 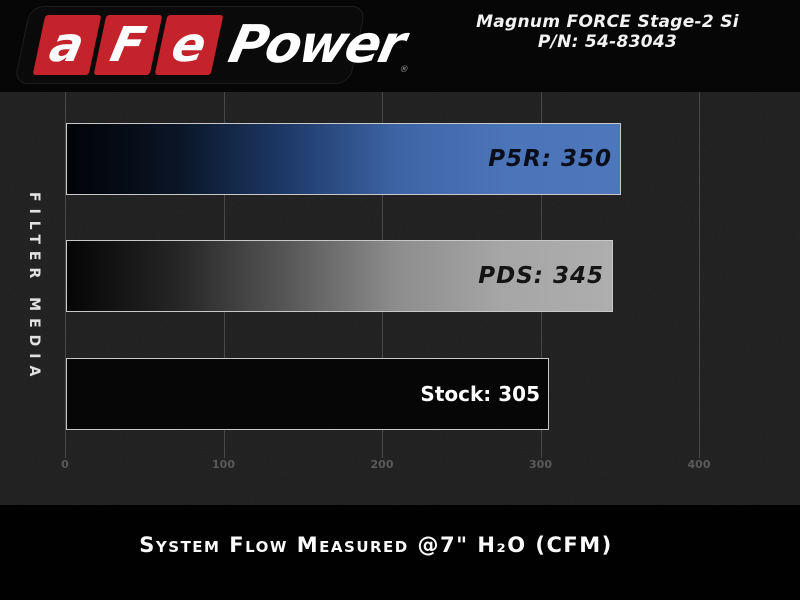 I want to click on x-tick-label-200: 200, so click(x=382, y=464).